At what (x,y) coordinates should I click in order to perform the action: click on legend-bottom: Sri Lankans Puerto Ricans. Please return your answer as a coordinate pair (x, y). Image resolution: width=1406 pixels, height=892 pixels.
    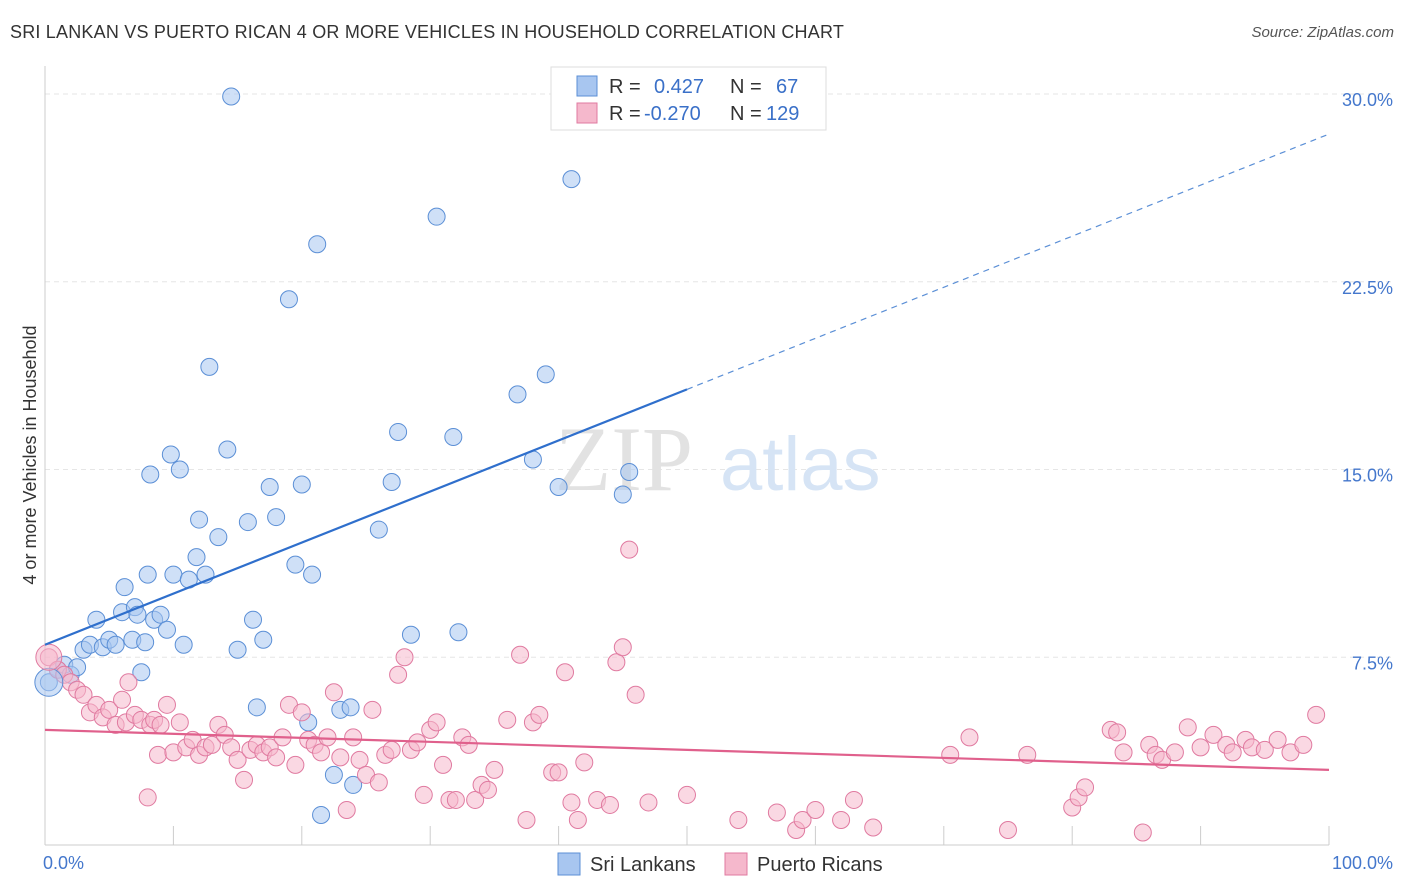
    Looking at the image, I should click on (720, 864).